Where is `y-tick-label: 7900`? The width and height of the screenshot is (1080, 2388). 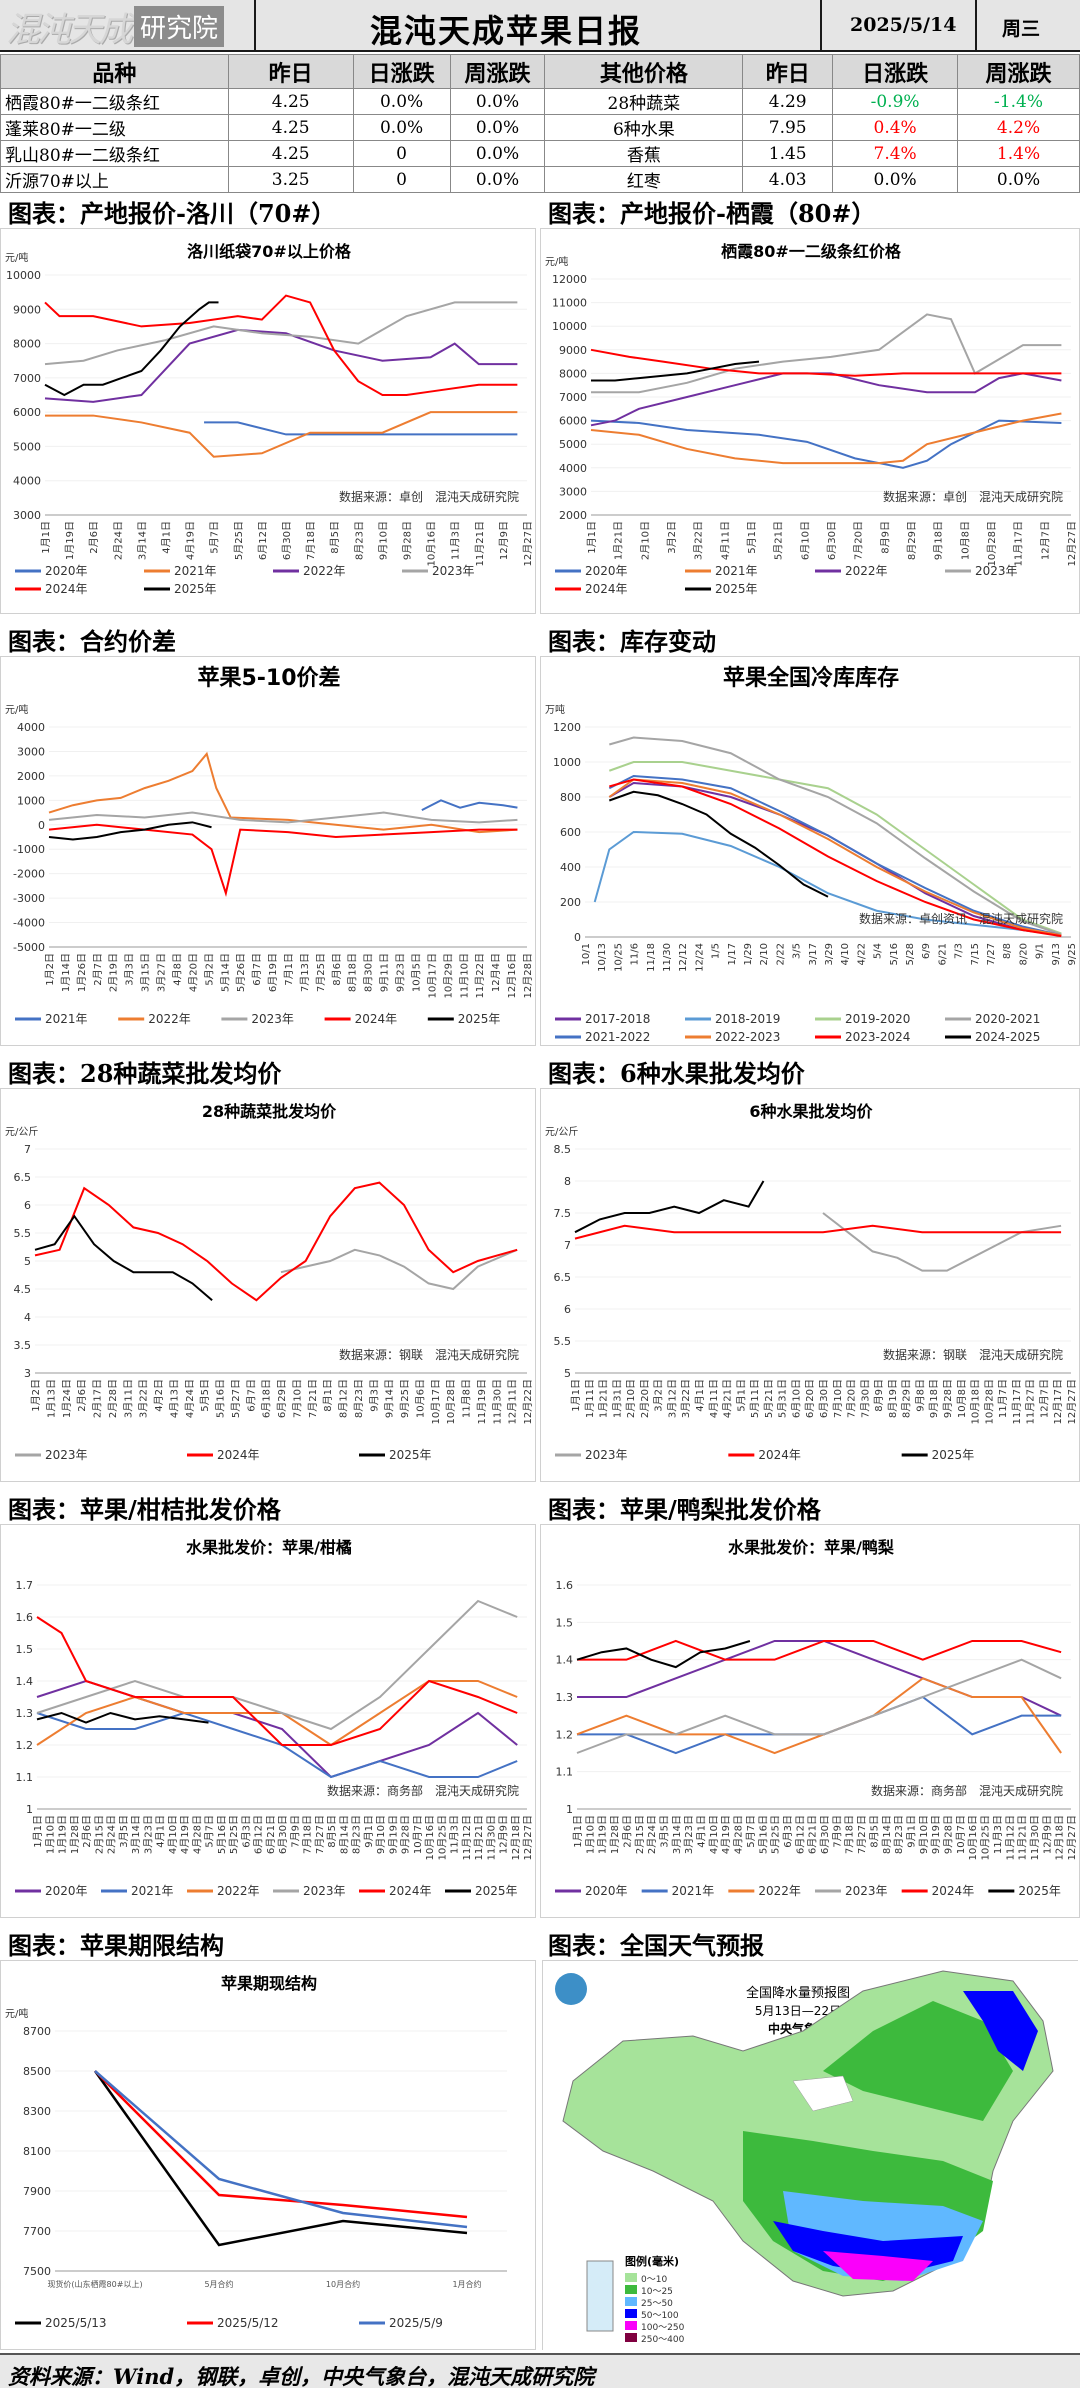 y-tick-label: 7900 is located at coordinates (37, 2191).